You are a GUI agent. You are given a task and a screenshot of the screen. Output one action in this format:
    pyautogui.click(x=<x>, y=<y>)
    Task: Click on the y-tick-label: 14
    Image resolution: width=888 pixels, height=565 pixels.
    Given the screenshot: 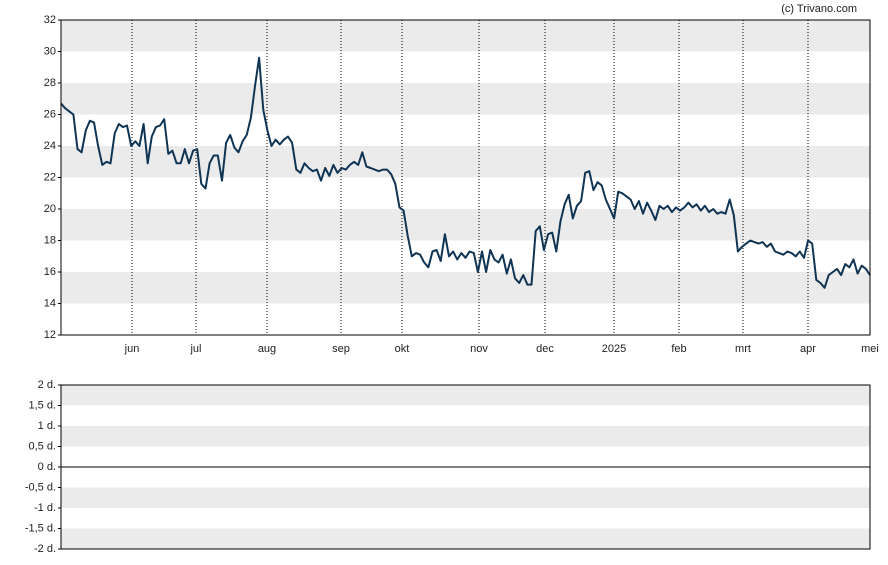 What is the action you would take?
    pyautogui.click(x=50, y=303)
    